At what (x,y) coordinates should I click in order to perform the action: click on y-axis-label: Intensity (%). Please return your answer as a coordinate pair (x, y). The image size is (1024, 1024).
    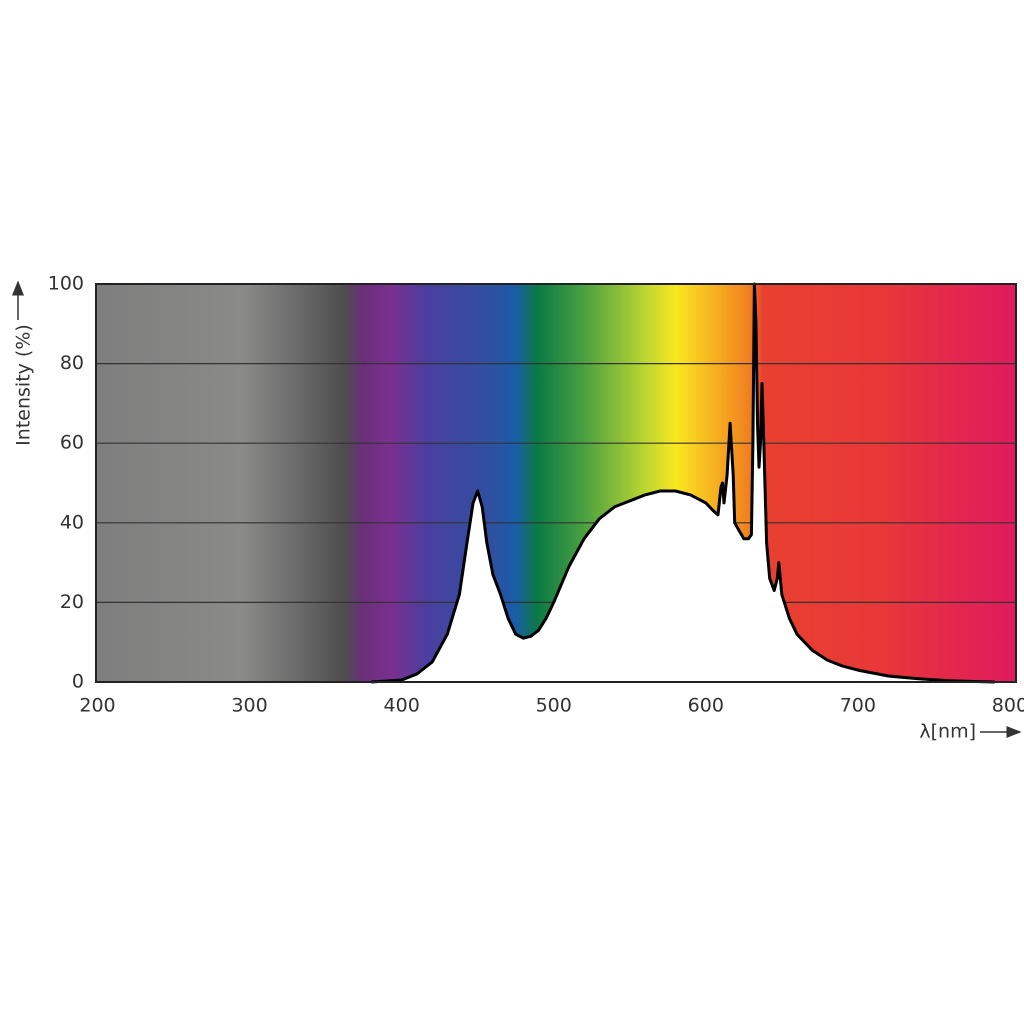
    Looking at the image, I should click on (24, 385).